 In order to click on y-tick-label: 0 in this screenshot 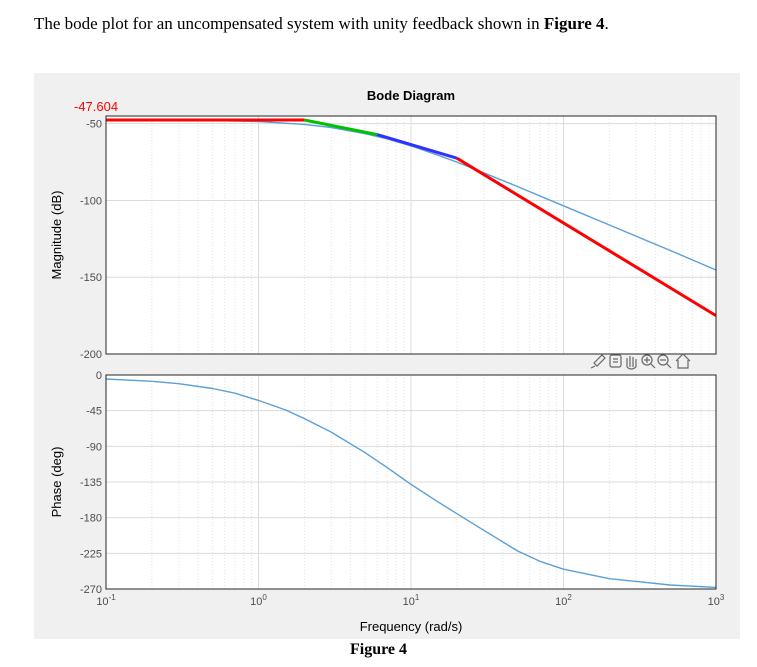, I will do `click(99, 376)`.